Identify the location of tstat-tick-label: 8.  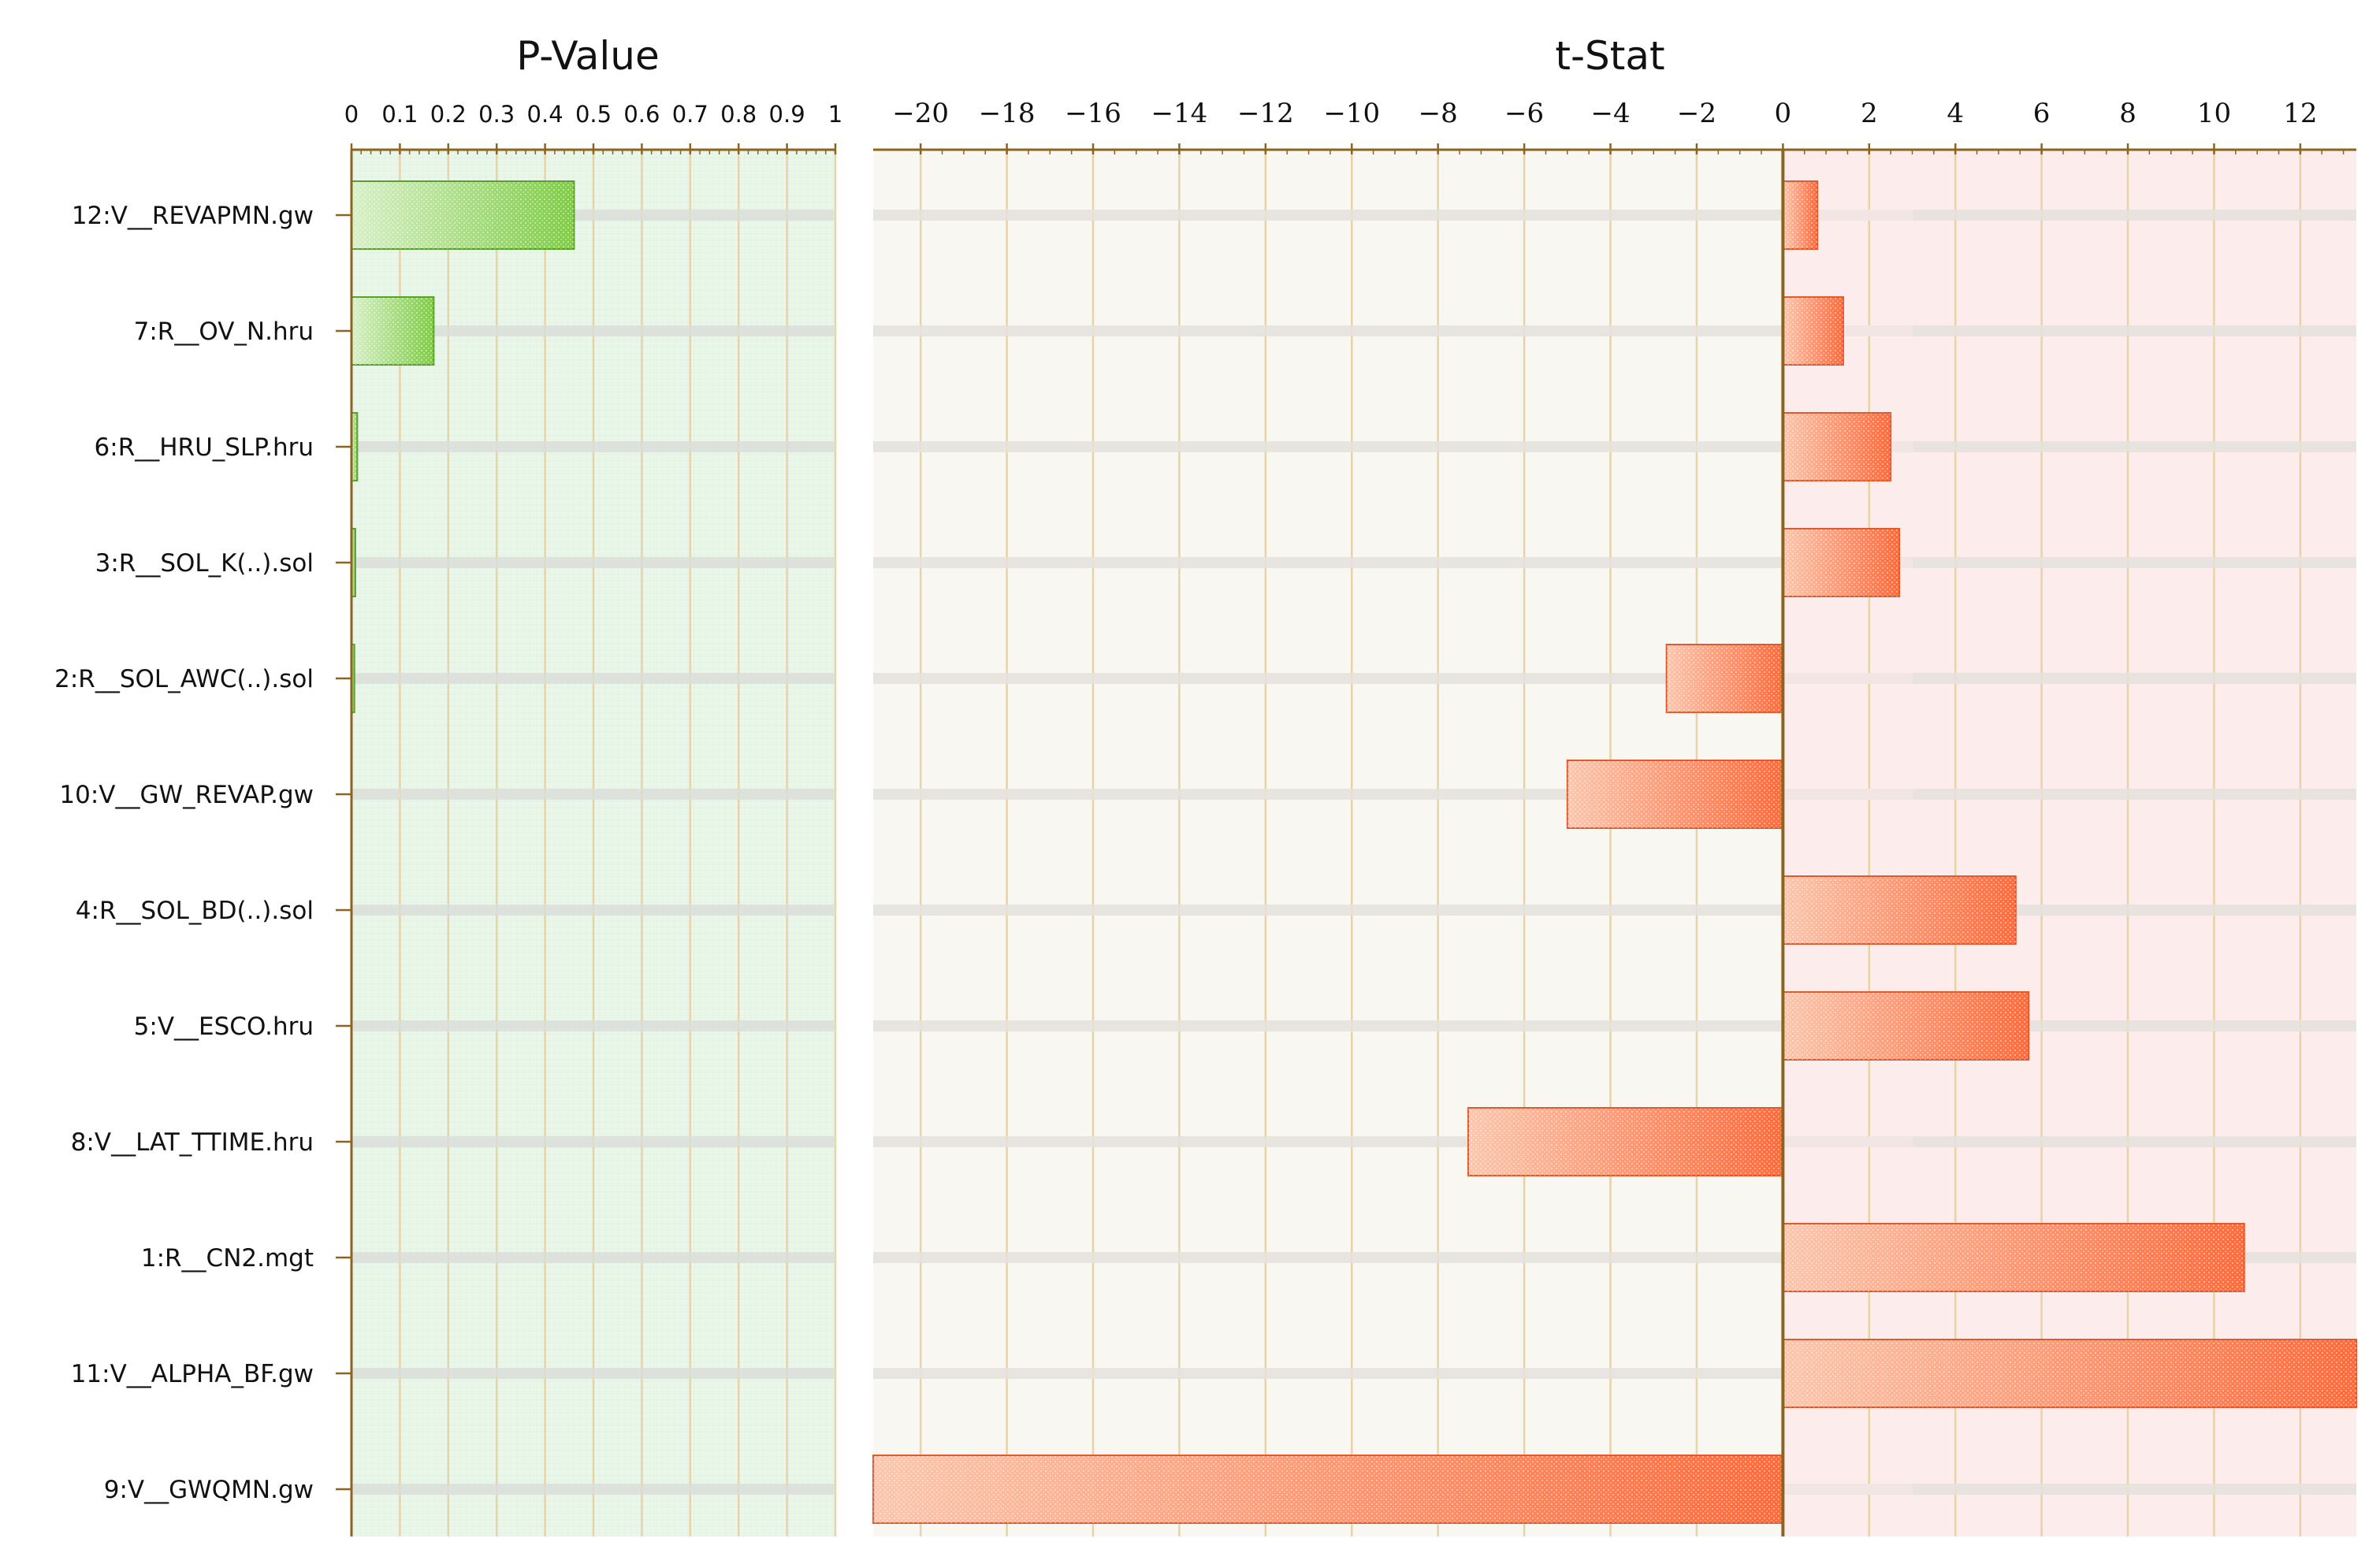
(2127, 113).